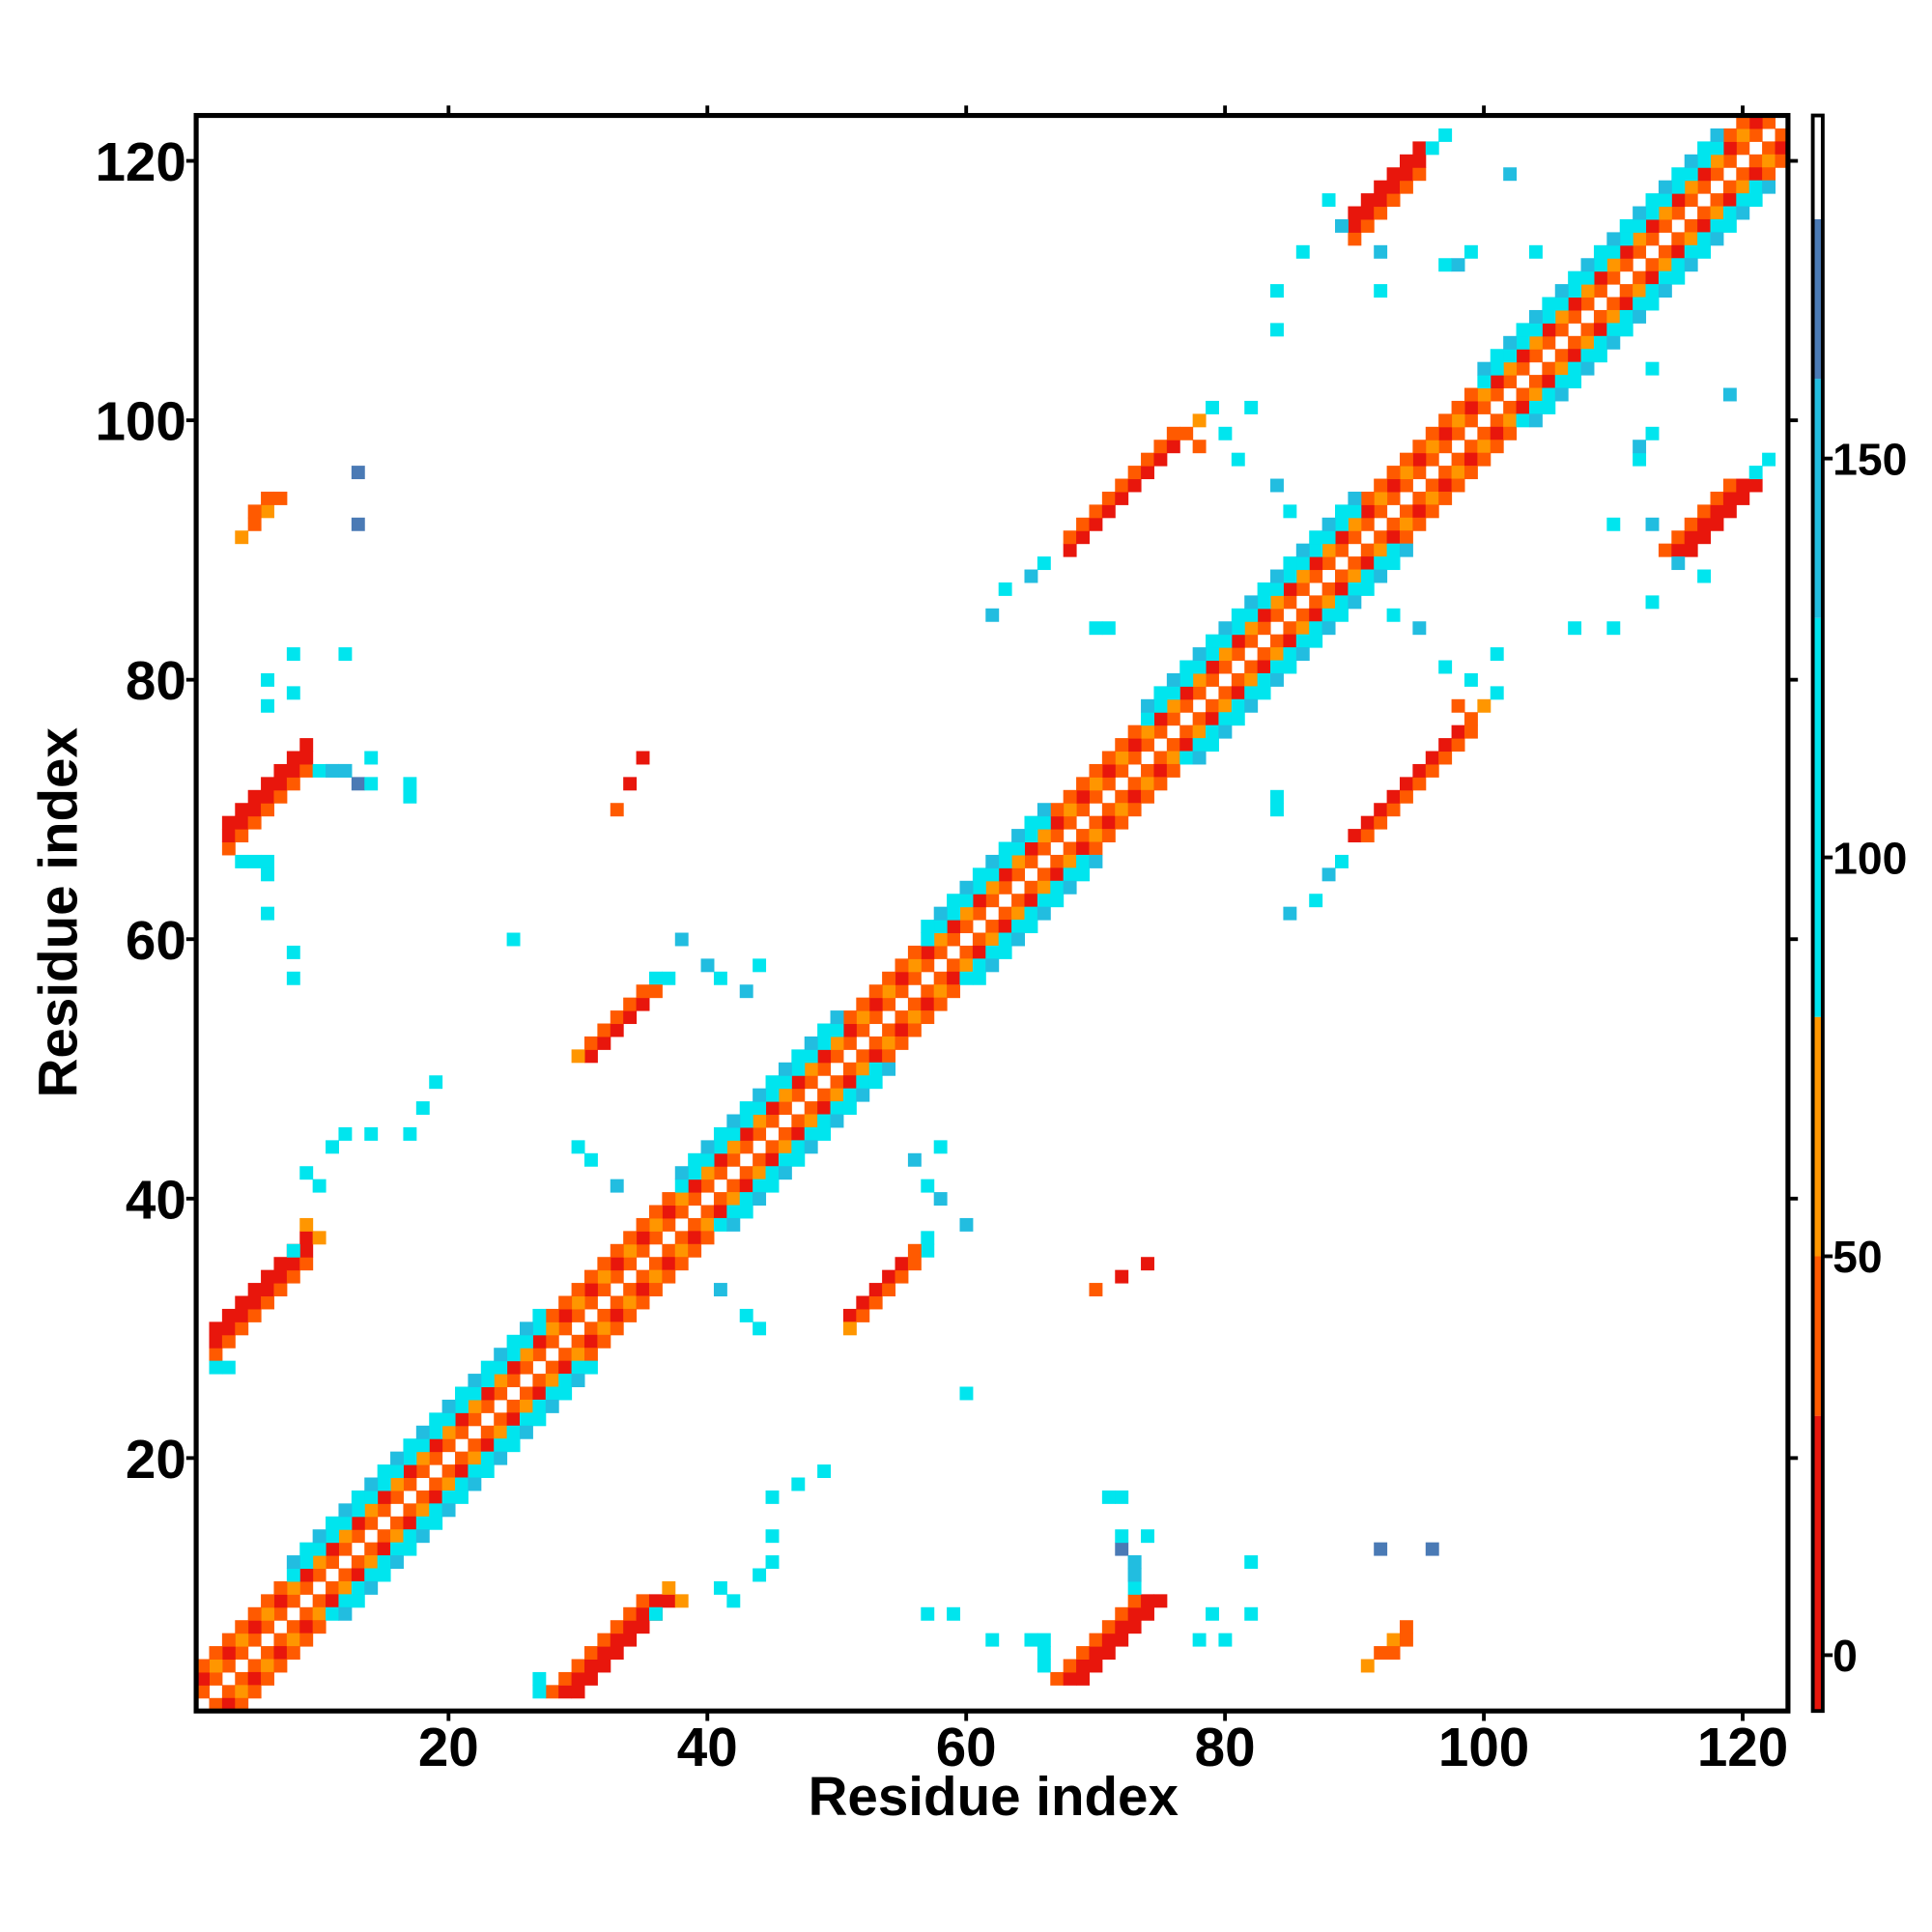  Describe the element at coordinates (1817, 1563) in the screenshot. I see `colorbar-bin` at that location.